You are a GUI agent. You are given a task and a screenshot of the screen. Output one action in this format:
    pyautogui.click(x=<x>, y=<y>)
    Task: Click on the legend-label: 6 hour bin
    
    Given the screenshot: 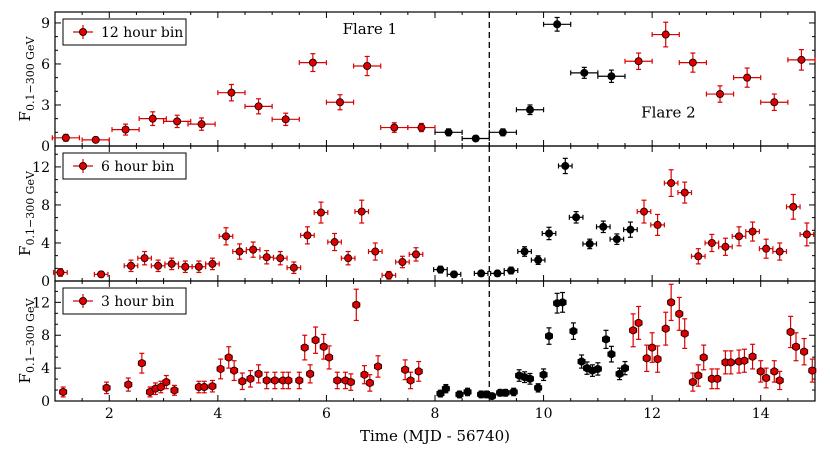 What is the action you would take?
    pyautogui.click(x=137, y=167)
    